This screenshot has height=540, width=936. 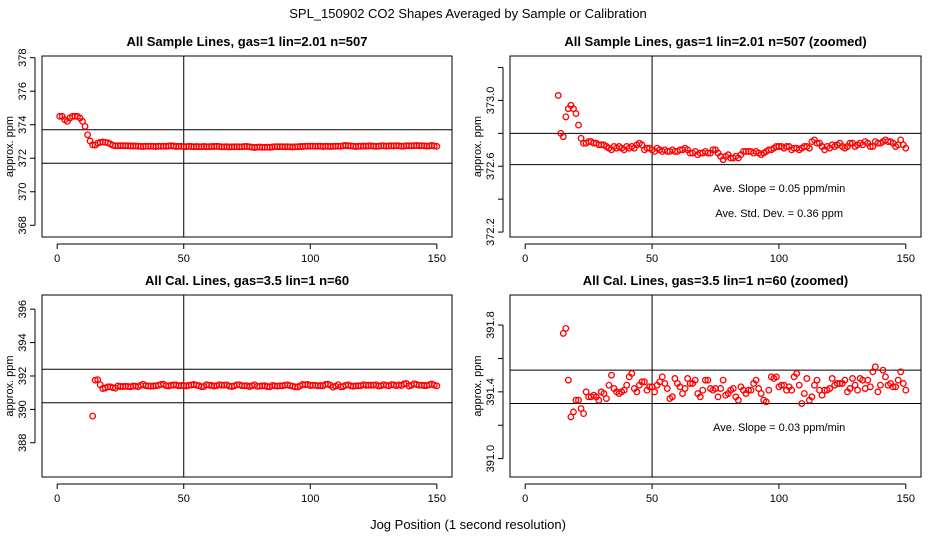 I want to click on y-tick-label: 373.0, so click(x=491, y=101).